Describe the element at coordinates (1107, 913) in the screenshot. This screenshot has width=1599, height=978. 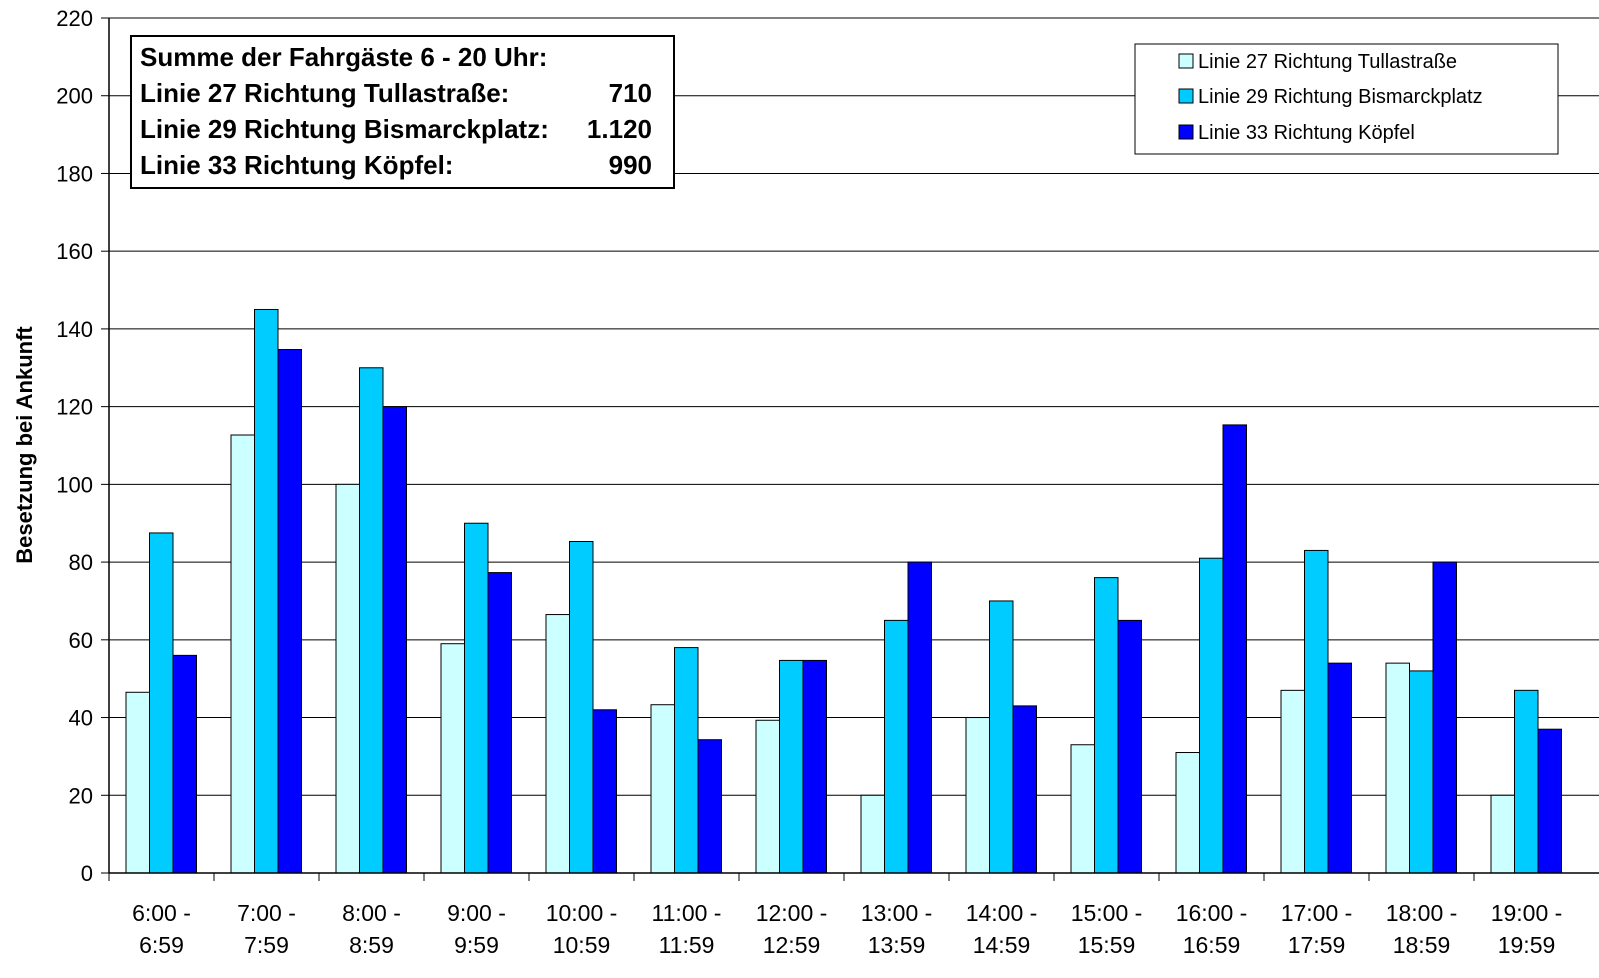
I see `x-tick-label: 15:00 -` at that location.